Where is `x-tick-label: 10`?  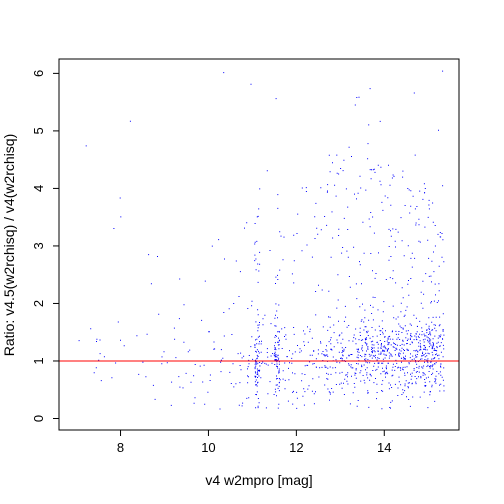 x-tick-label: 10 is located at coordinates (208, 447).